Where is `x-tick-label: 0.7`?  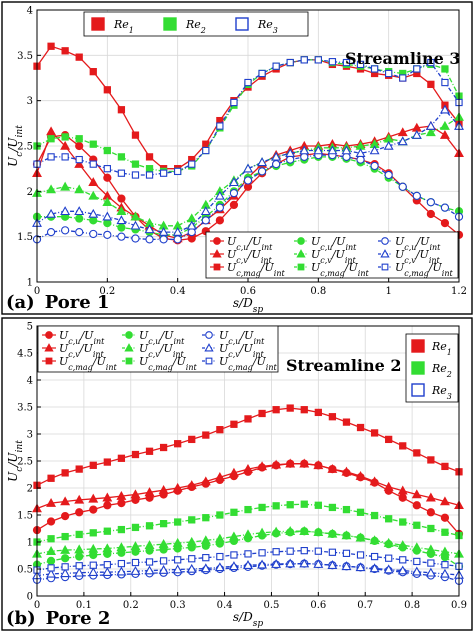 x-tick-label: 0.7 is located at coordinates (365, 605).